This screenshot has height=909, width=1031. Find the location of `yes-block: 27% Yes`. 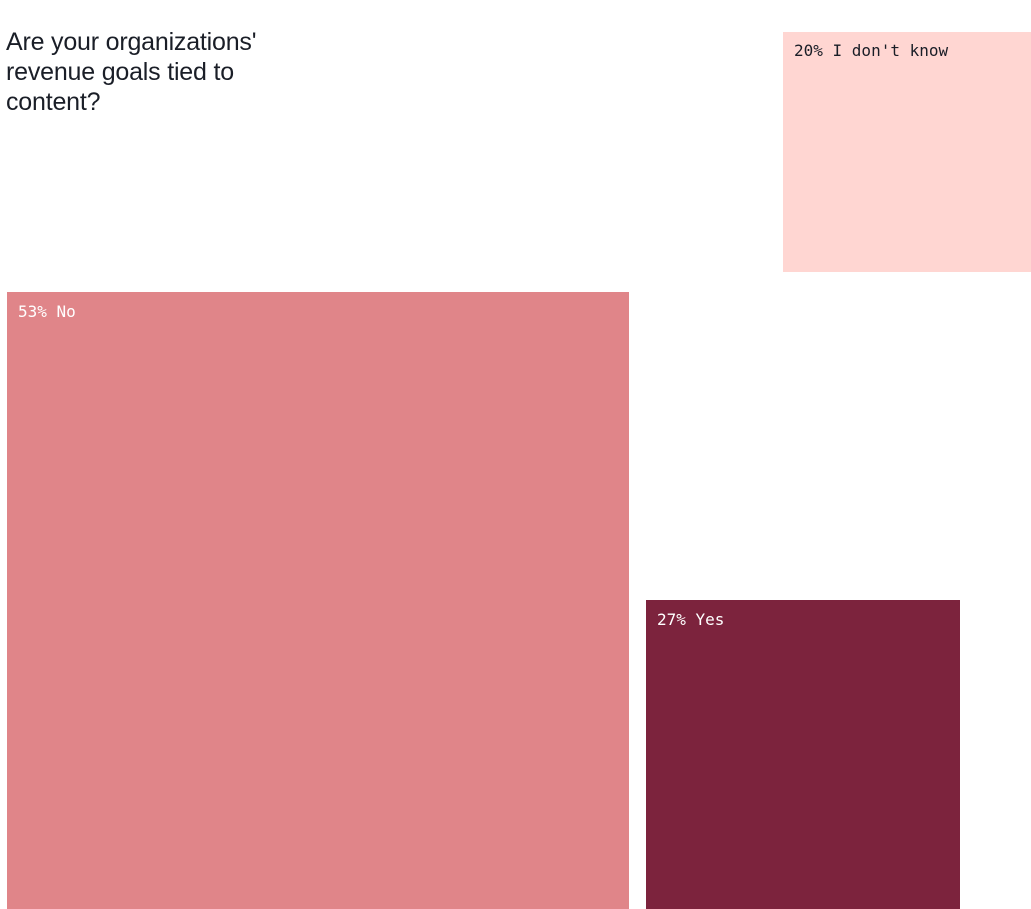

yes-block: 27% Yes is located at coordinates (803, 754).